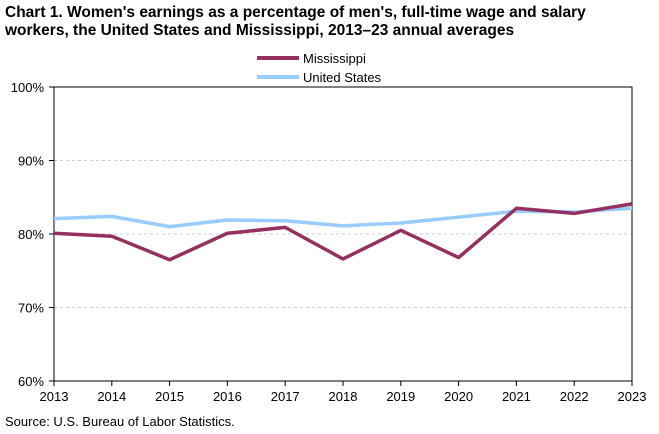 The width and height of the screenshot is (659, 434). Describe the element at coordinates (319, 68) in the screenshot. I see `legend: Mississippi United States` at that location.